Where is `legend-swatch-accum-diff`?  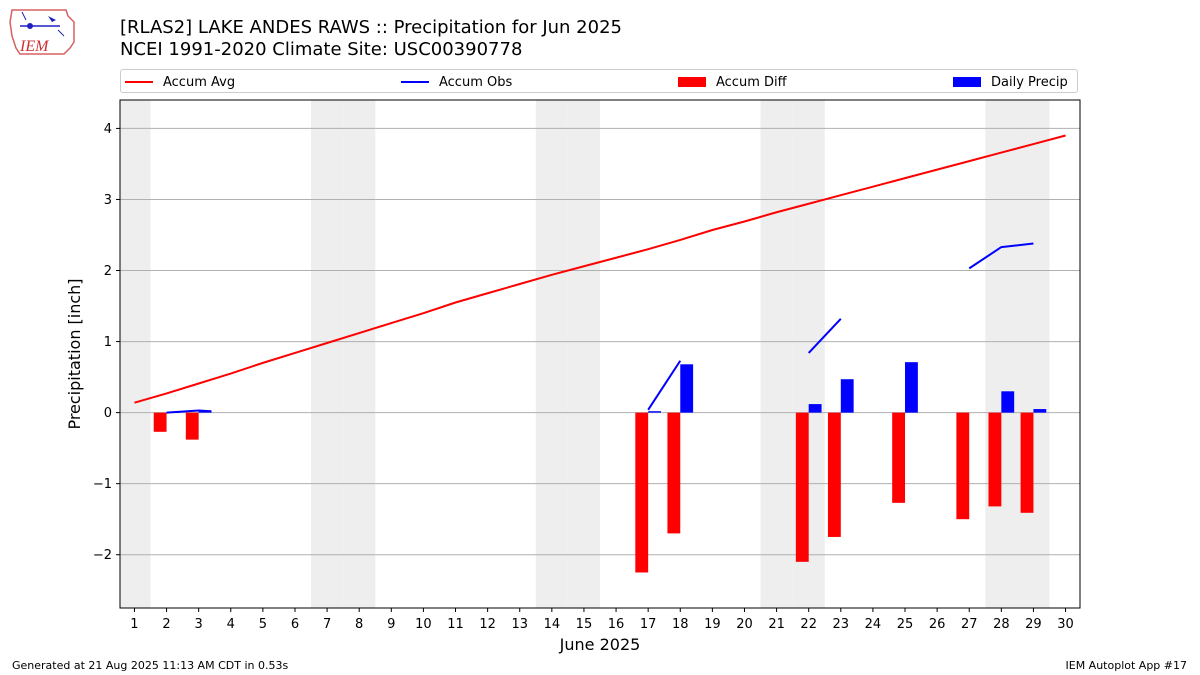
legend-swatch-accum-diff is located at coordinates (692, 82).